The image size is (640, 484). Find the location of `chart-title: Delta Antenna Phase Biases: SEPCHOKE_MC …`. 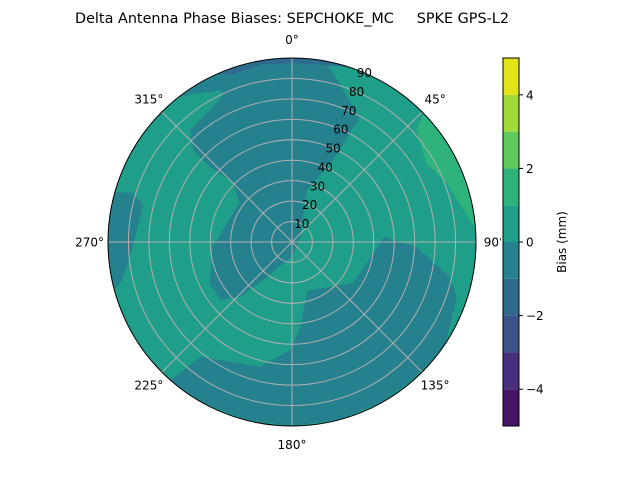

chart-title: Delta Antenna Phase Biases: SEPCHOKE_MC … is located at coordinates (292, 19).